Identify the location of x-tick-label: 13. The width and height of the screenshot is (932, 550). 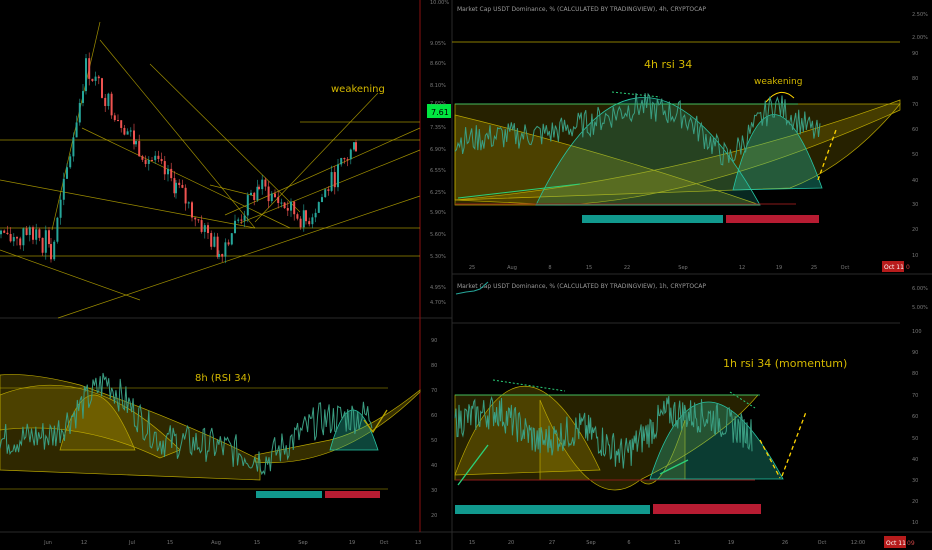
(677, 543).